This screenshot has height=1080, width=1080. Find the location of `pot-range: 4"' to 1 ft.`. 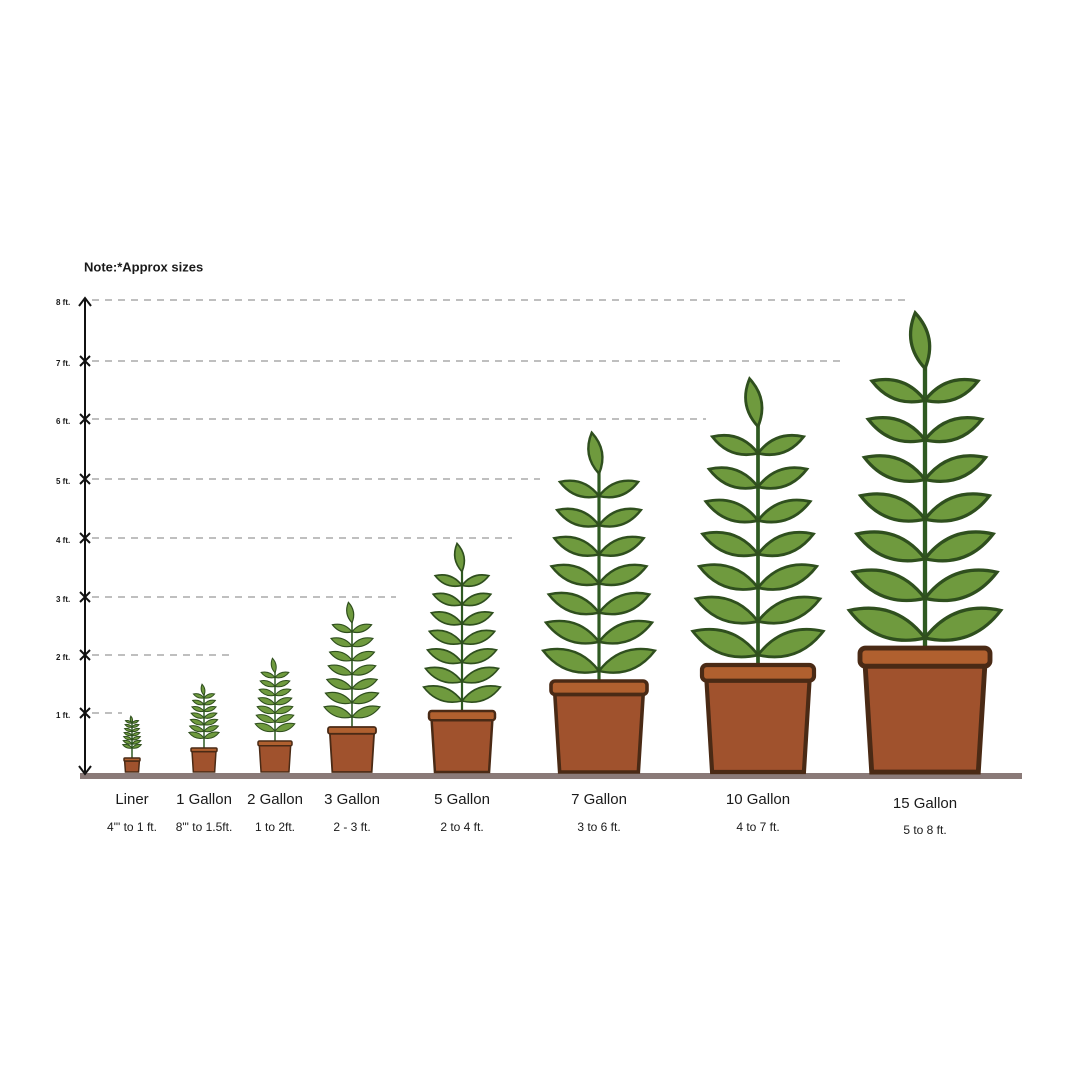

pot-range: 4"' to 1 ft. is located at coordinates (132, 827).